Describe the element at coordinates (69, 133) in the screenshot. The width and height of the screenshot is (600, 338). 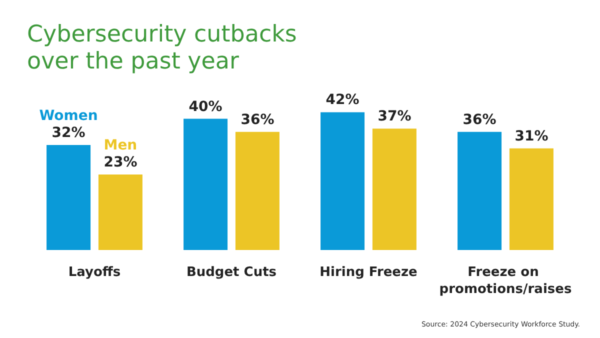
I see `data-label: 32%` at that location.